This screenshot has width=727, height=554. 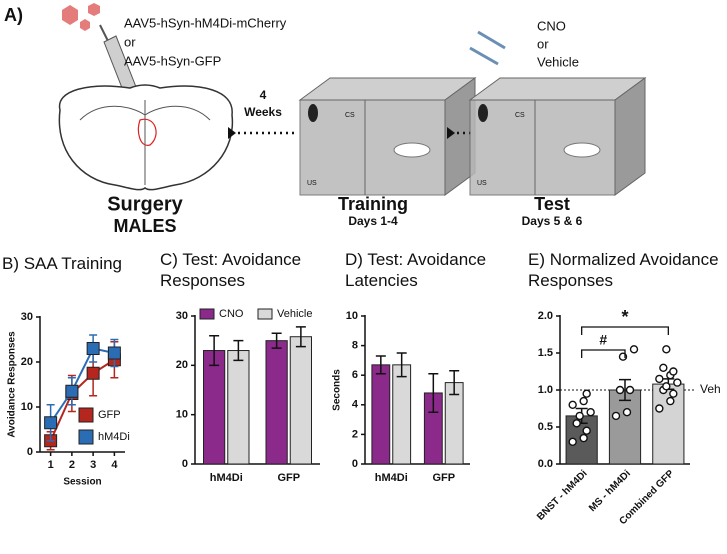 I want to click on x-tick-label: BNST - hM4Di, so click(x=562, y=495).